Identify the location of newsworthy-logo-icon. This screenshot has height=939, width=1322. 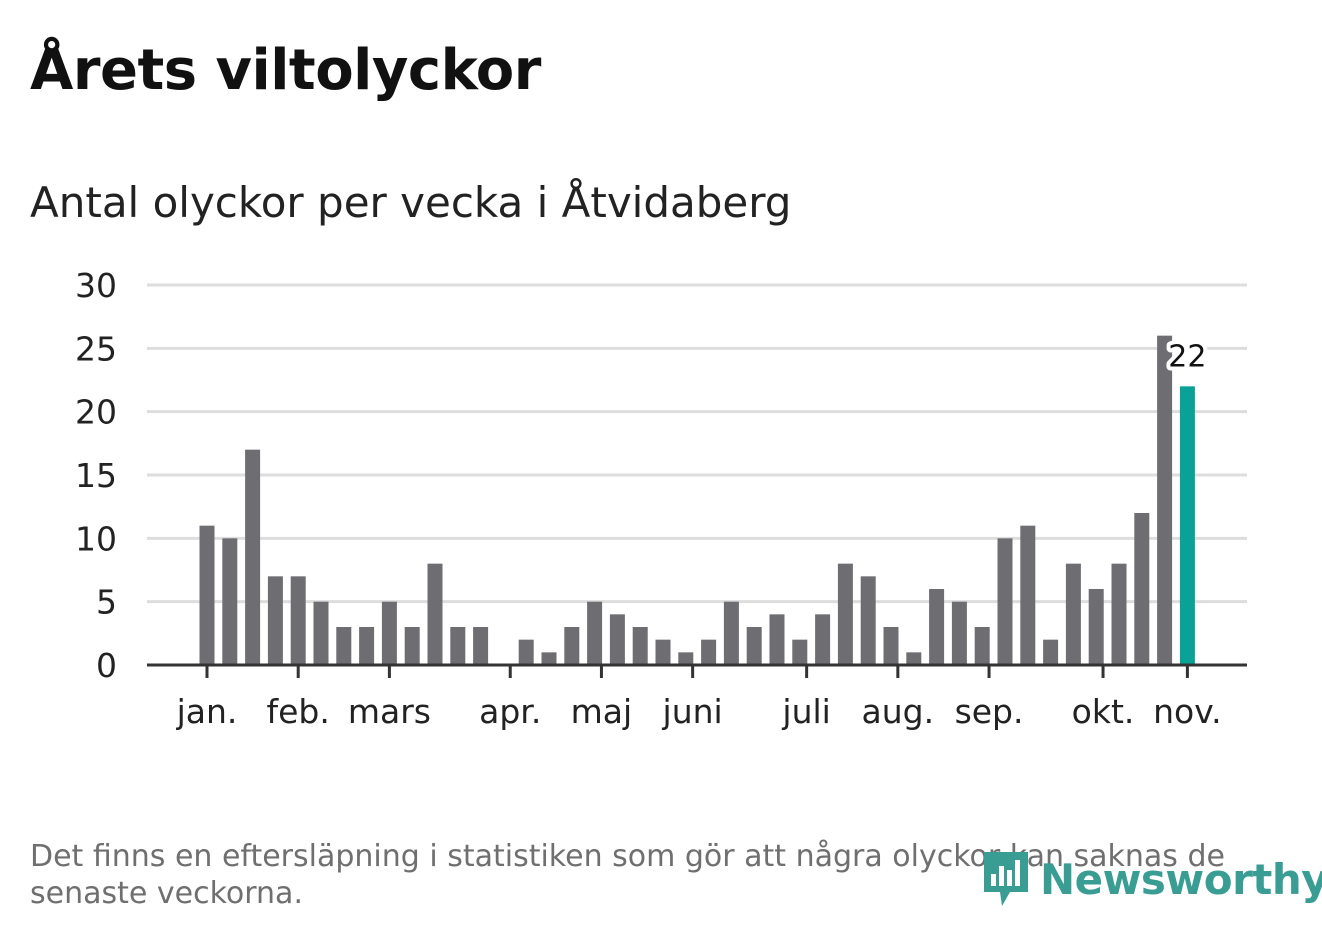
(1006, 879).